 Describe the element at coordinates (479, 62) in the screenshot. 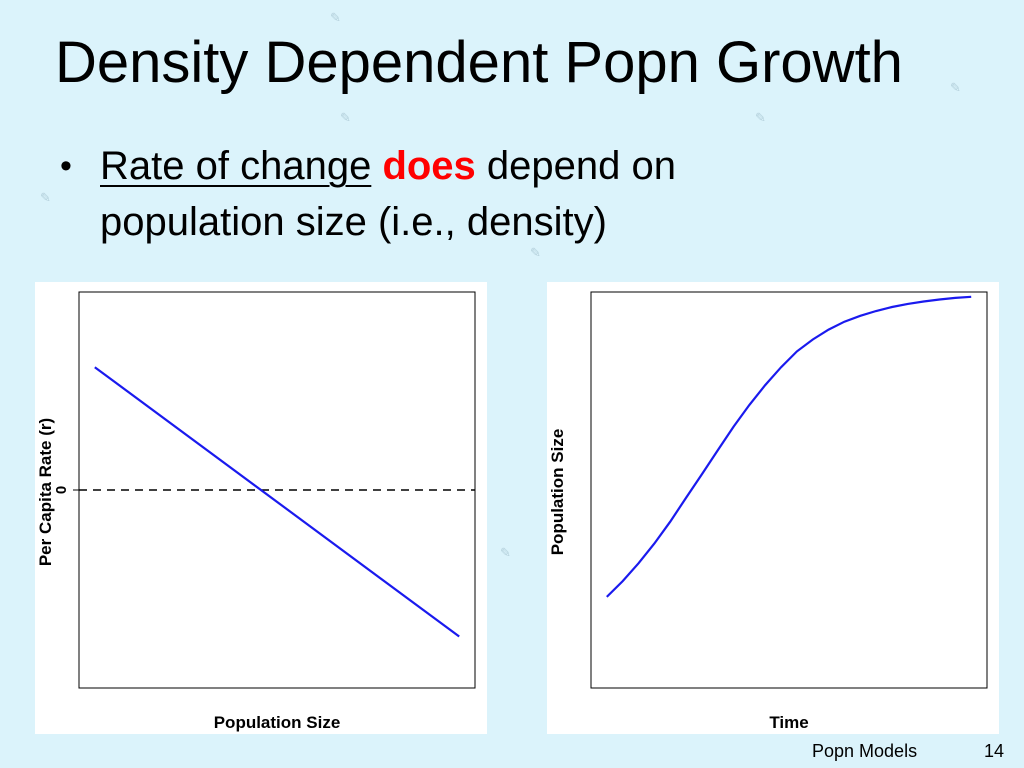

I see `slide-title: Density Dependent Popn Growth` at that location.